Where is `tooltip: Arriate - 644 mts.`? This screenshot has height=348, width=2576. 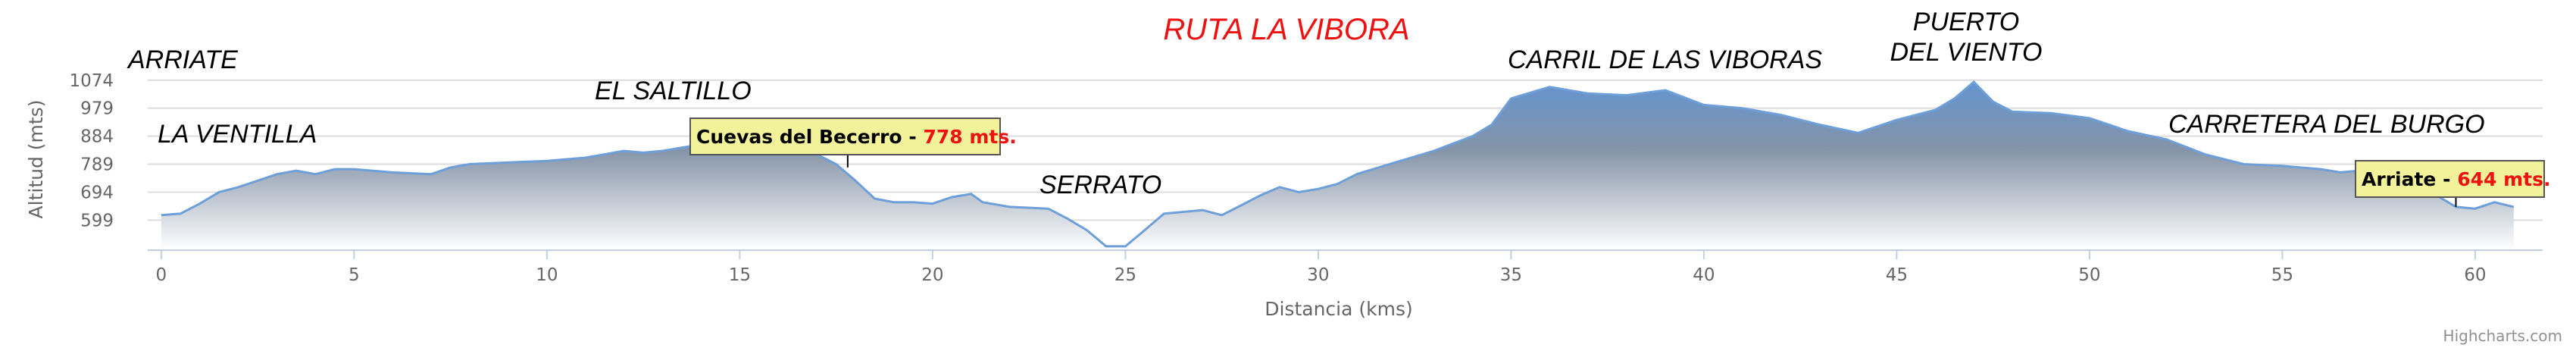 tooltip: Arriate - 644 mts. is located at coordinates (2452, 179).